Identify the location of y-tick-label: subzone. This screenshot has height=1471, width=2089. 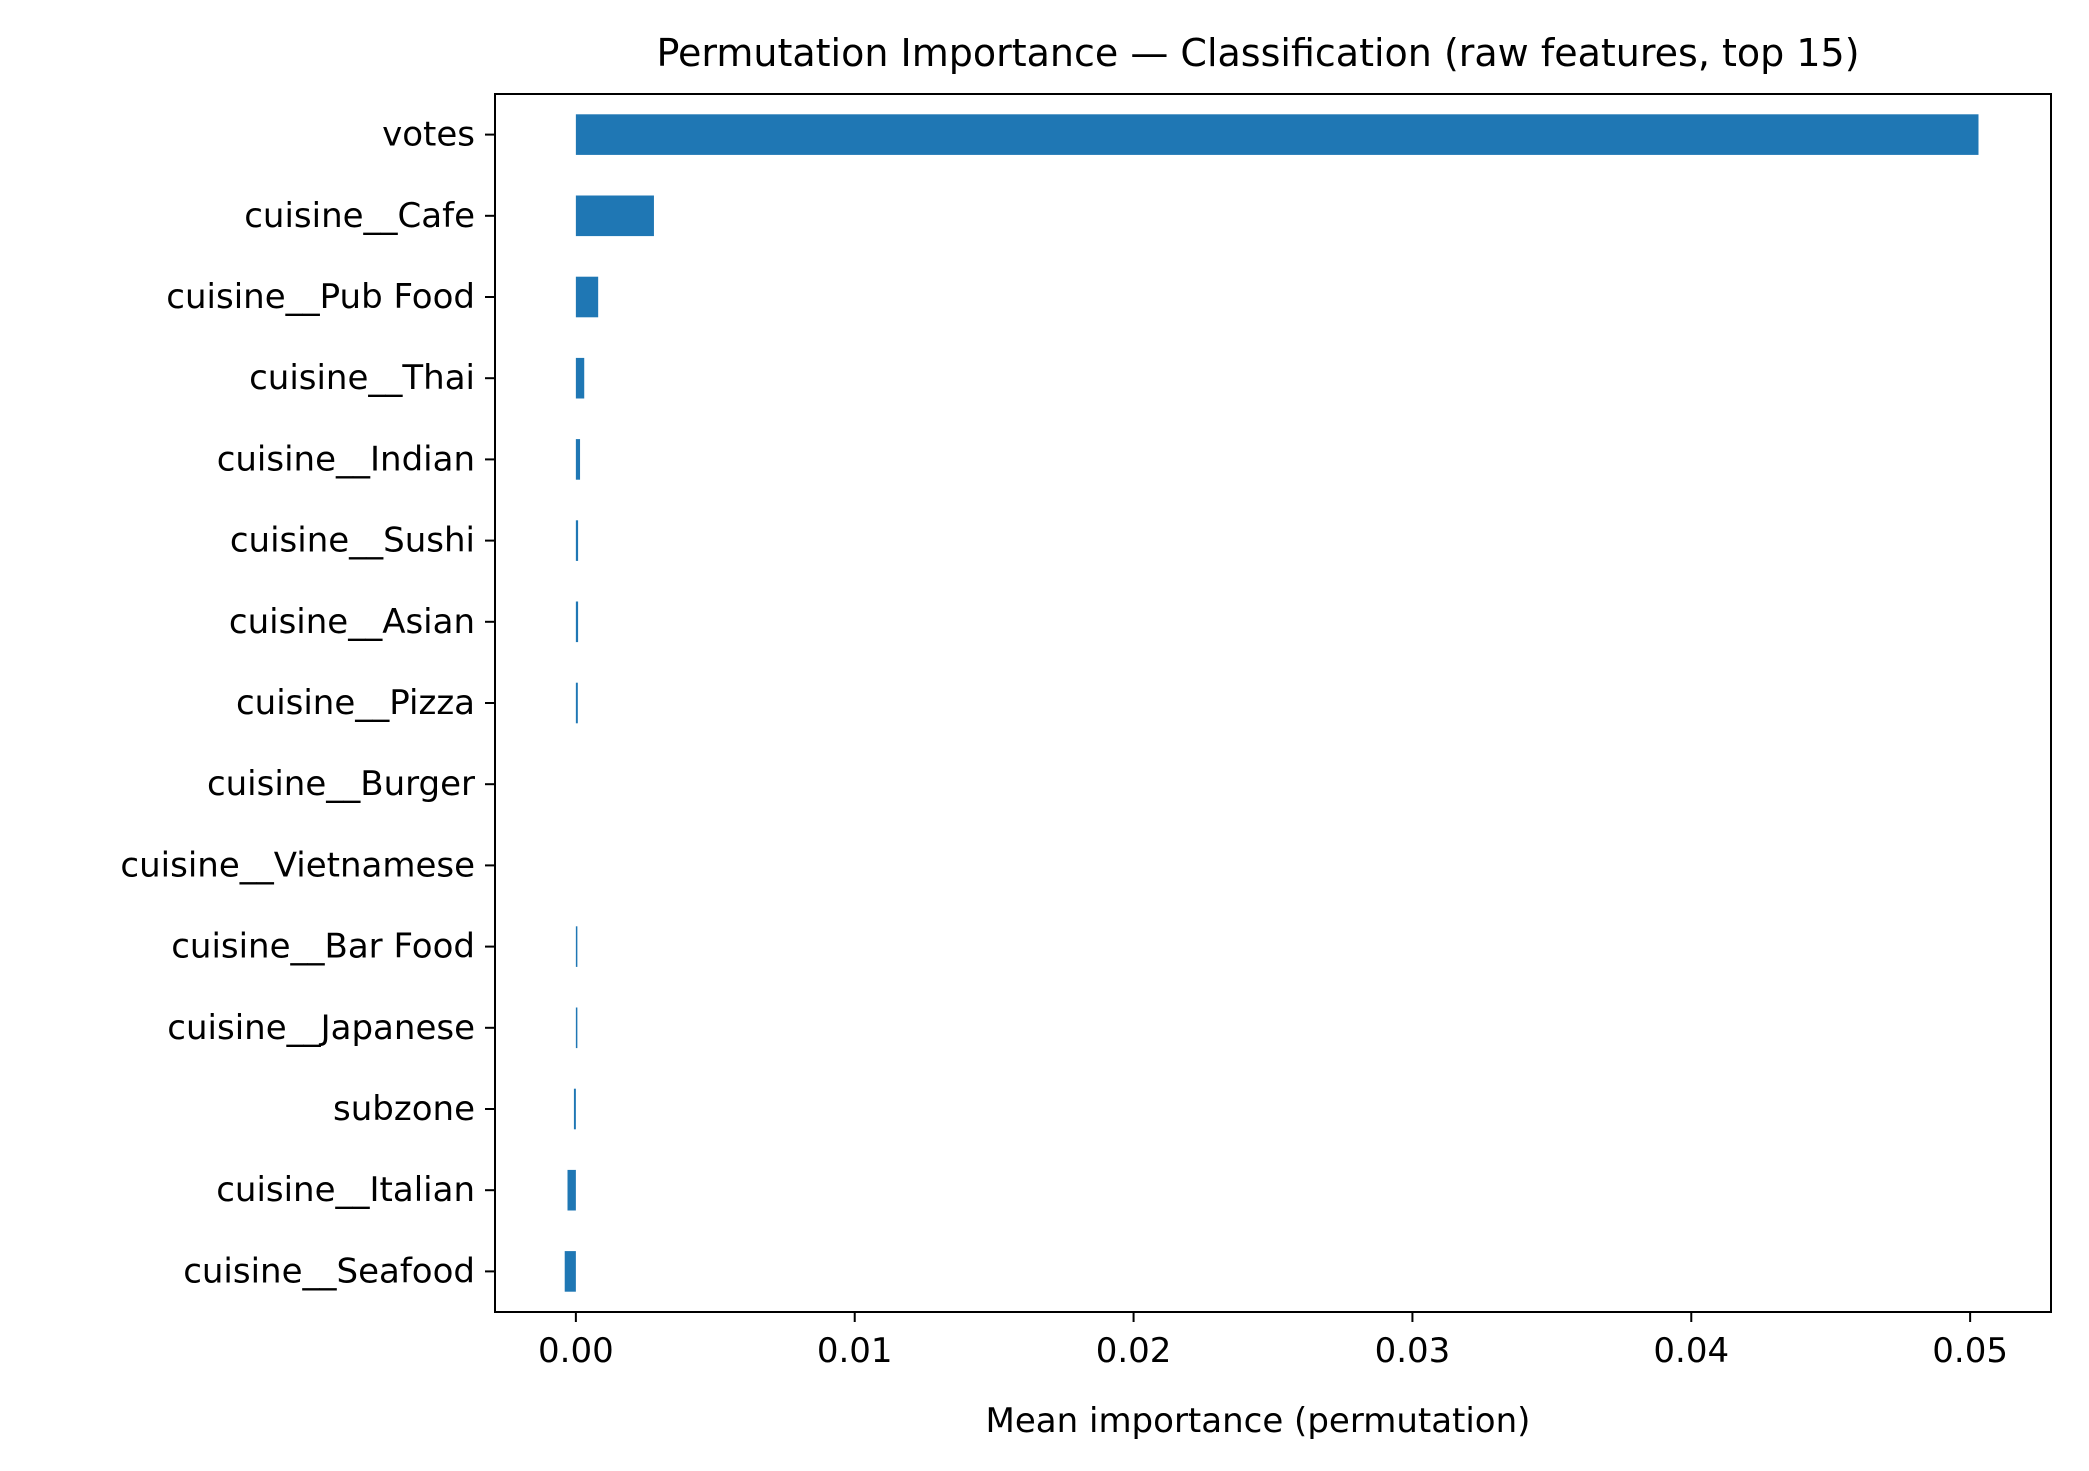
(404, 1109).